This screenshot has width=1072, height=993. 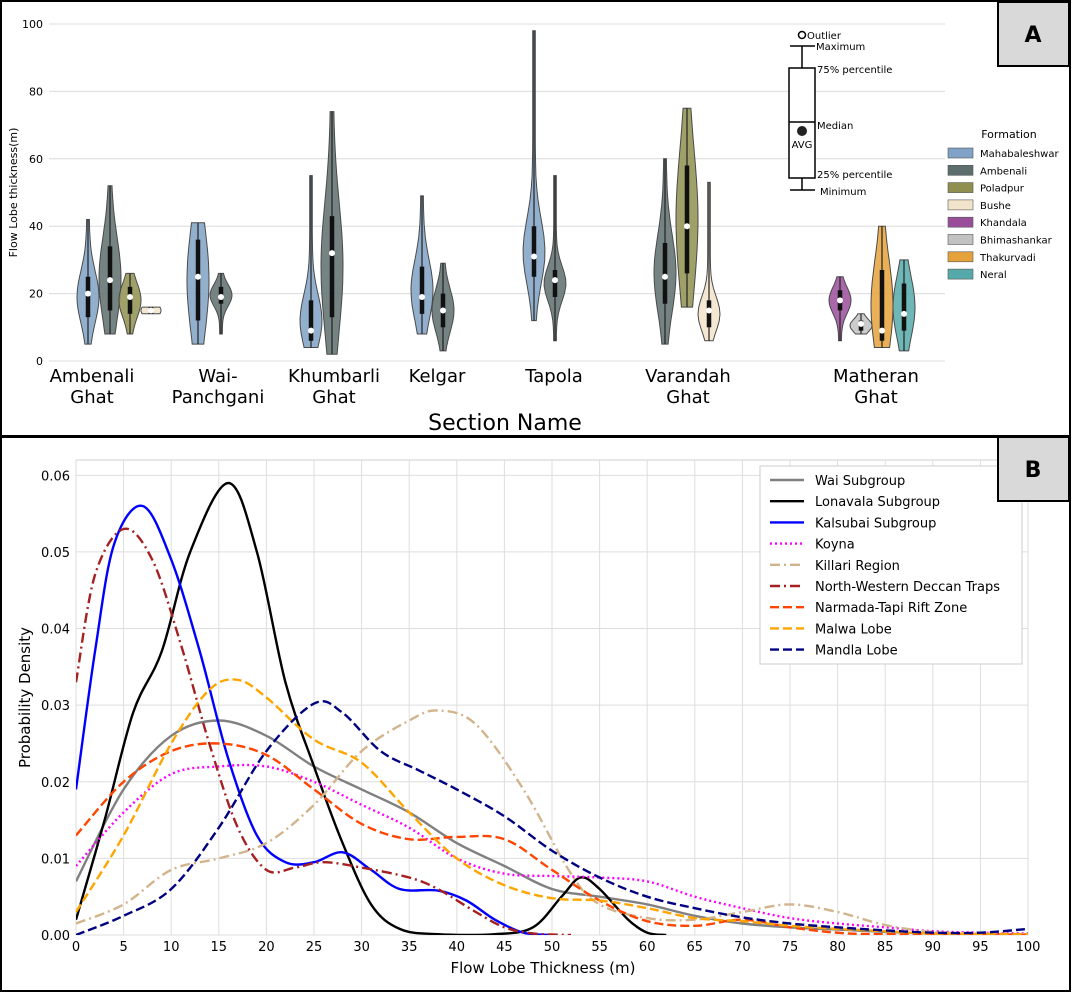 What do you see at coordinates (835, 545) in the screenshot?
I see `legend-label: Koyna` at bounding box center [835, 545].